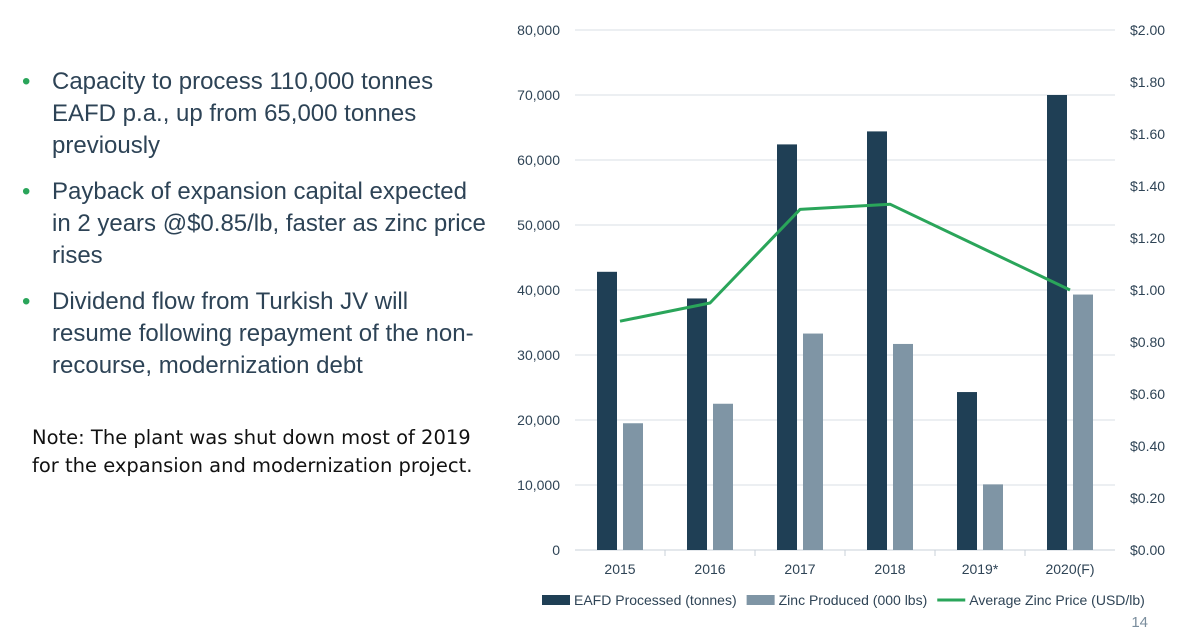 The width and height of the screenshot is (1200, 641). Describe the element at coordinates (538, 290) in the screenshot. I see `y-left-tick-label: 40,000` at that location.